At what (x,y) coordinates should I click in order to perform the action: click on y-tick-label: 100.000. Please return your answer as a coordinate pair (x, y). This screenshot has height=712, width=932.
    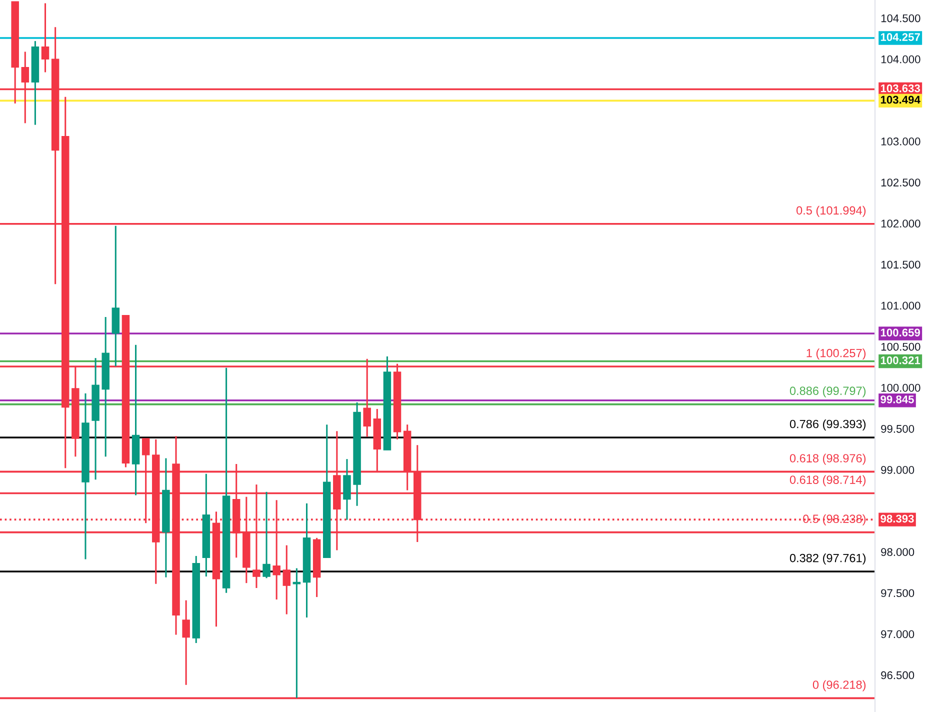
    Looking at the image, I should click on (900, 388).